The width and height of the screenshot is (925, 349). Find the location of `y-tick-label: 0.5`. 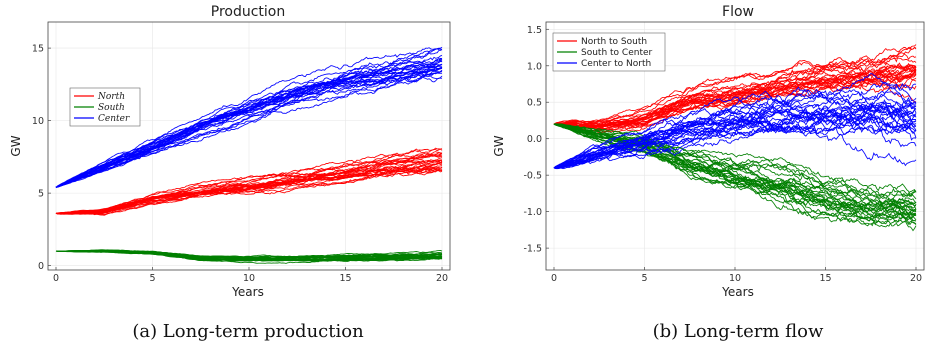

y-tick-label: 0.5 is located at coordinates (534, 103).